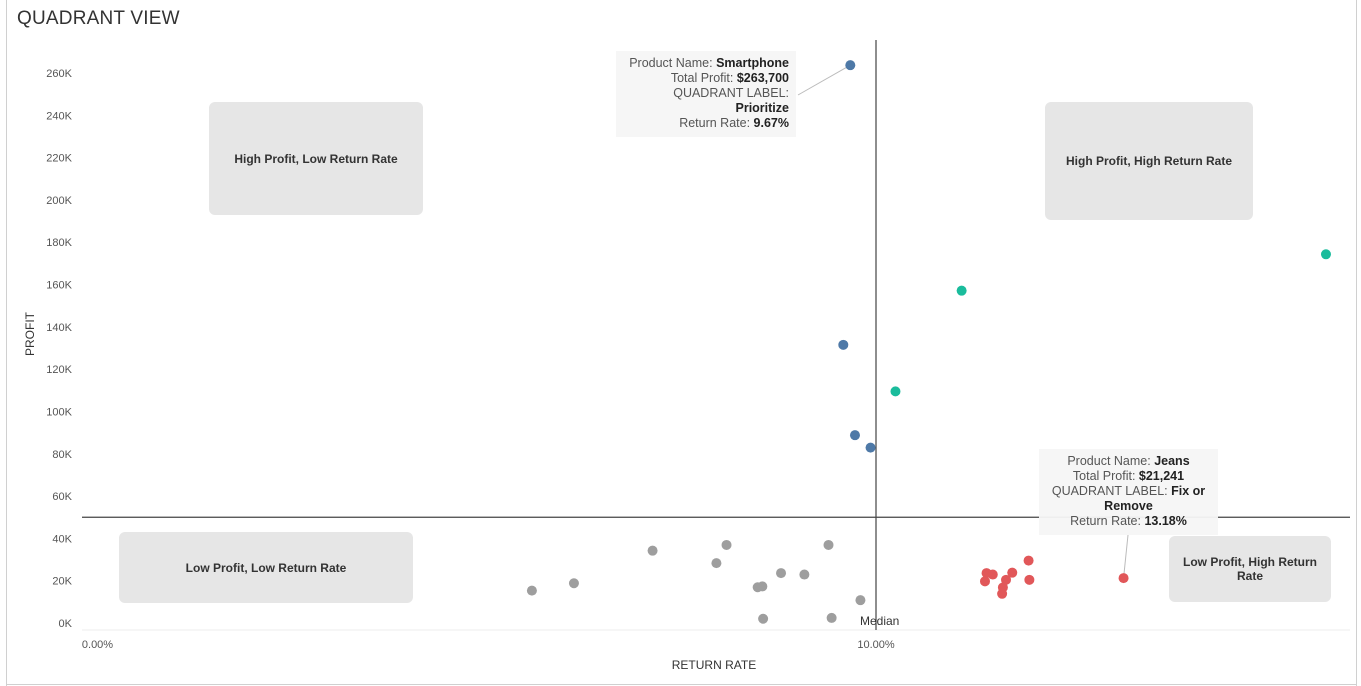  I want to click on y-tick-label: 140K, so click(59, 328).